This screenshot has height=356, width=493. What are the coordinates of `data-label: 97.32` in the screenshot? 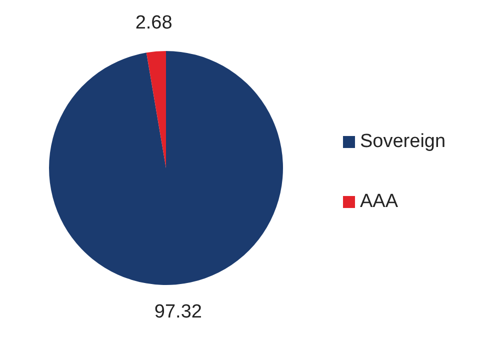 It's located at (178, 312).